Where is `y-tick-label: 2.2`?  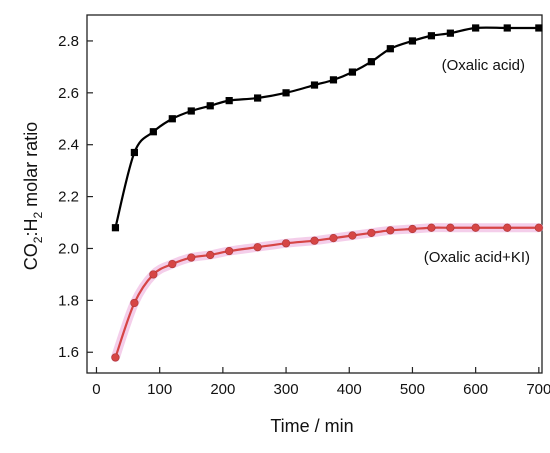 y-tick-label: 2.2 is located at coordinates (68, 197).